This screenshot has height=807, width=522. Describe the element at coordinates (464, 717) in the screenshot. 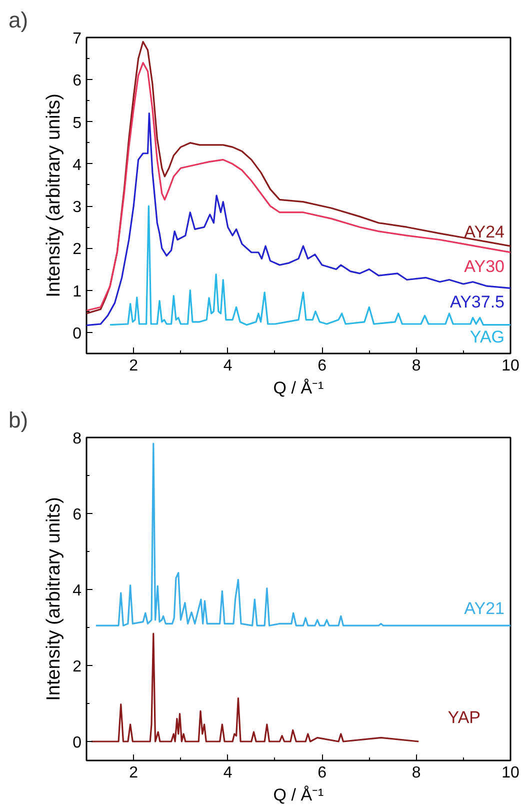

I see `series-label: YAP` at that location.